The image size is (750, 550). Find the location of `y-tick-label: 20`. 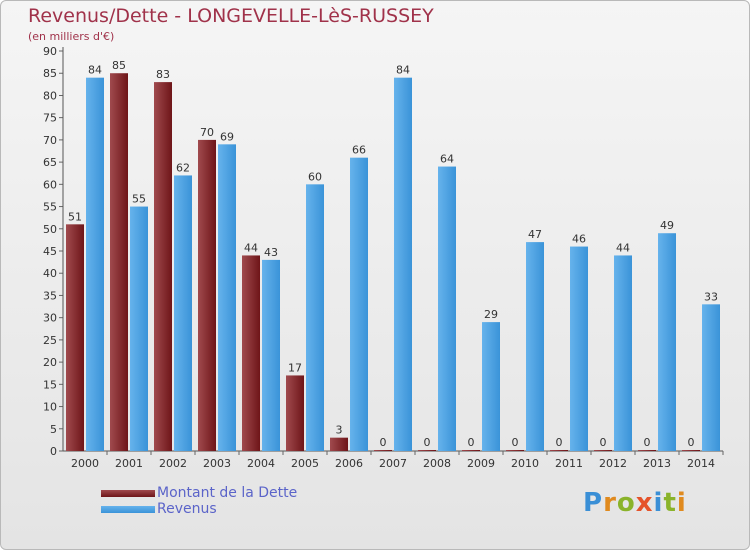

y-tick-label: 20 is located at coordinates (50, 362).